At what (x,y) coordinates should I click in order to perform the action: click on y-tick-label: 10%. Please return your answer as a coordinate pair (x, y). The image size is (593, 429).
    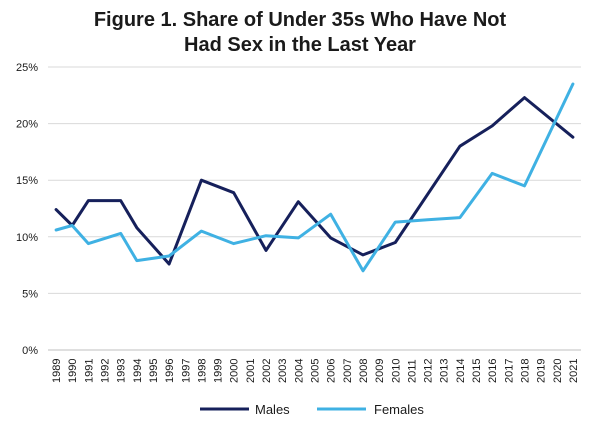
    Looking at the image, I should click on (27, 238).